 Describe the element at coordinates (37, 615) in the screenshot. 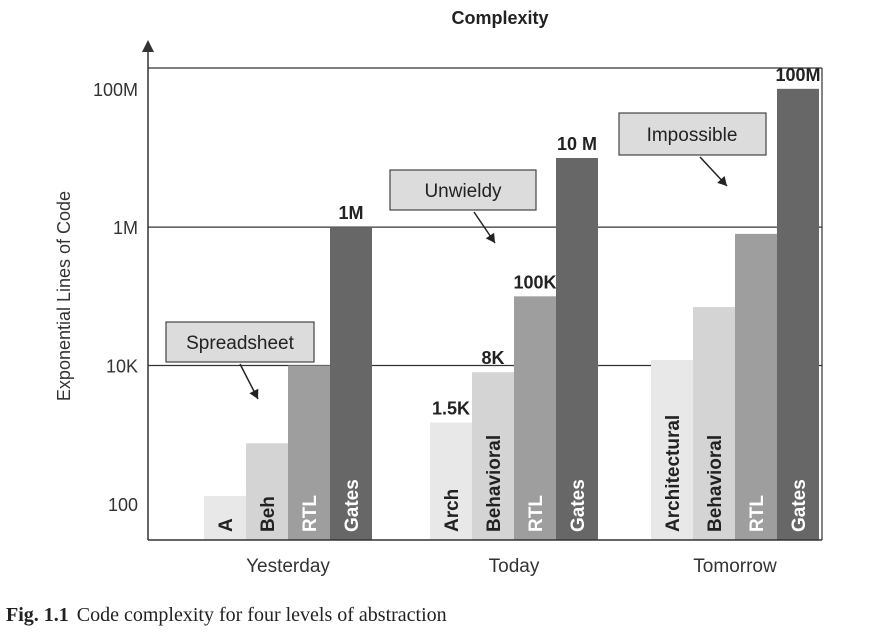

I see `figure-label: Fig. 1.1` at that location.